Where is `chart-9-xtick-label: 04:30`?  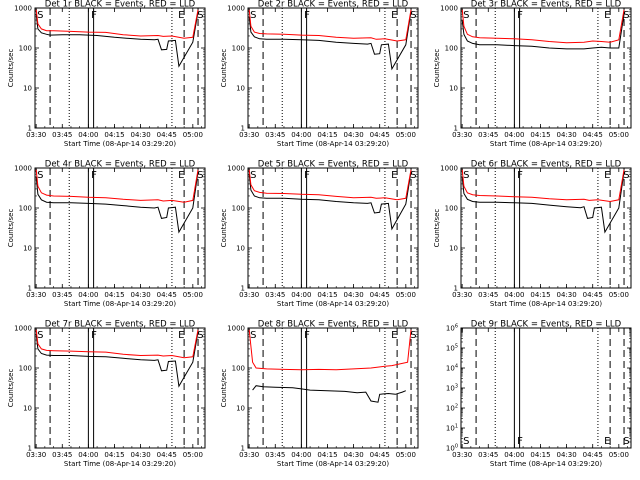 chart-9-xtick-label: 04:30 is located at coordinates (567, 455).